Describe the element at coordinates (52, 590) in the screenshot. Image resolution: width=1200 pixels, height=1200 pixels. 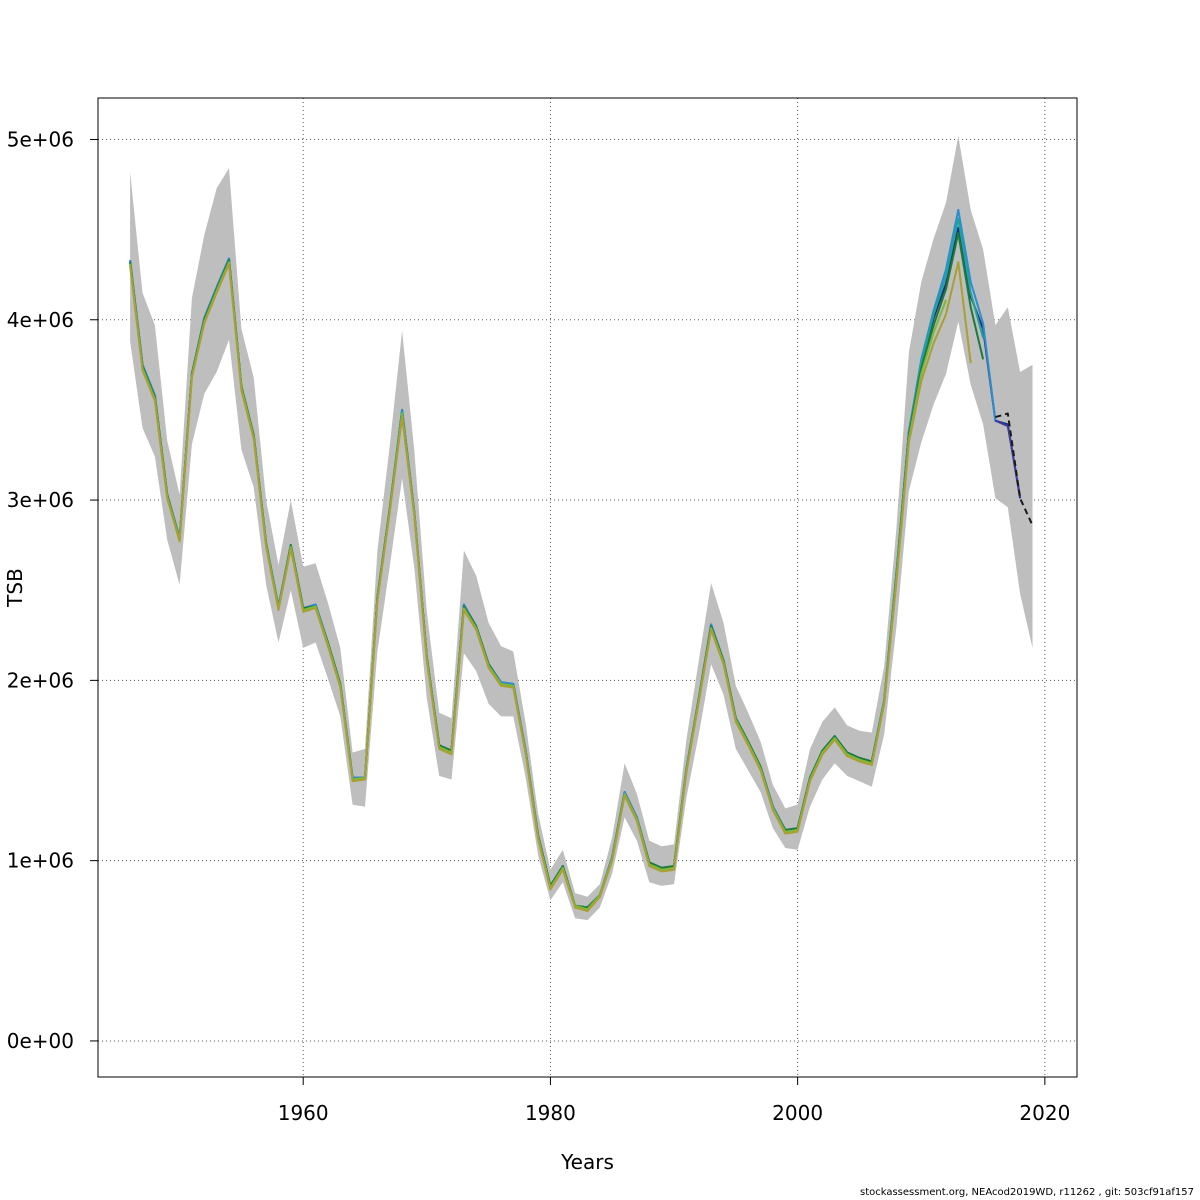
I see `y-axis: 0e+00 1e+06 2e+06 3e+06 4e+06 5e+06` at that location.